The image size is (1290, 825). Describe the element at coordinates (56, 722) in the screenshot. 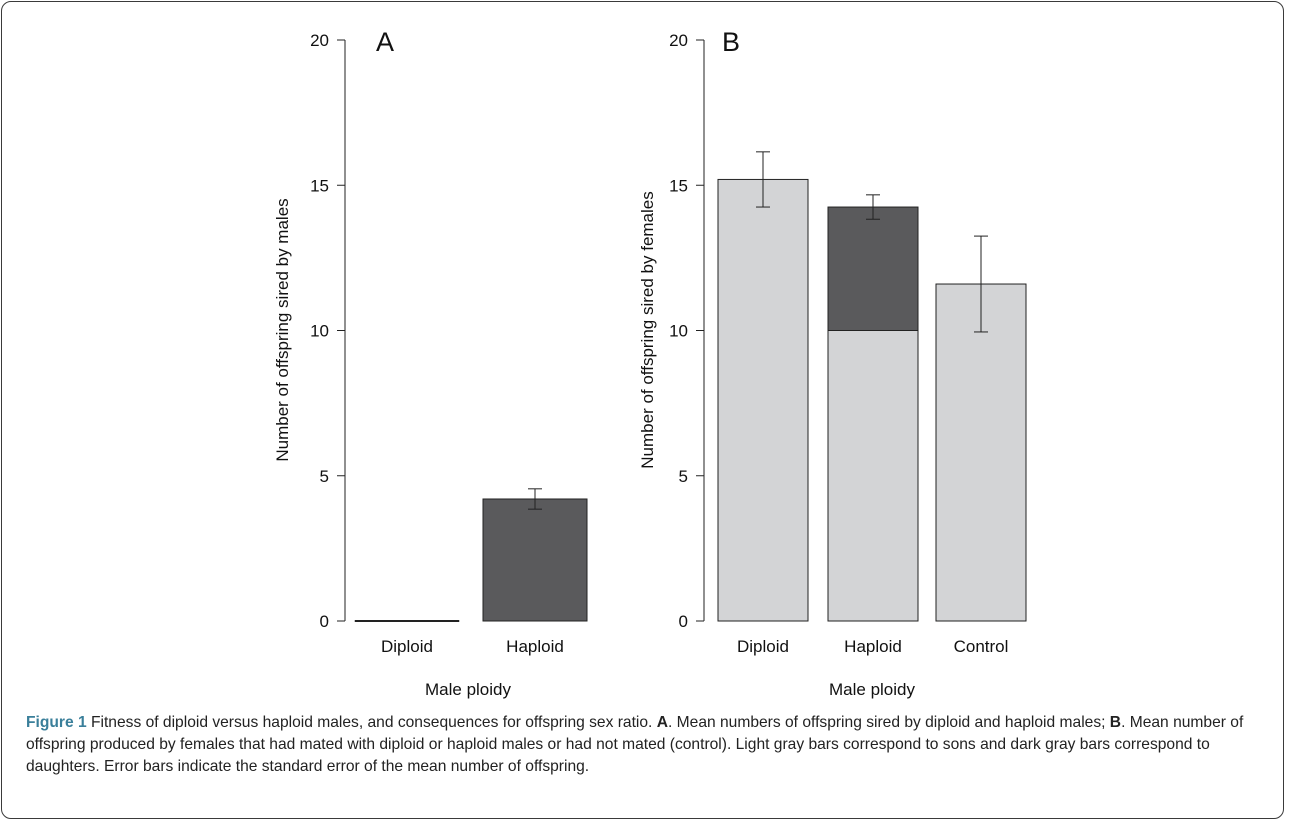

I see `caption-figure-label: Figure 1` at that location.